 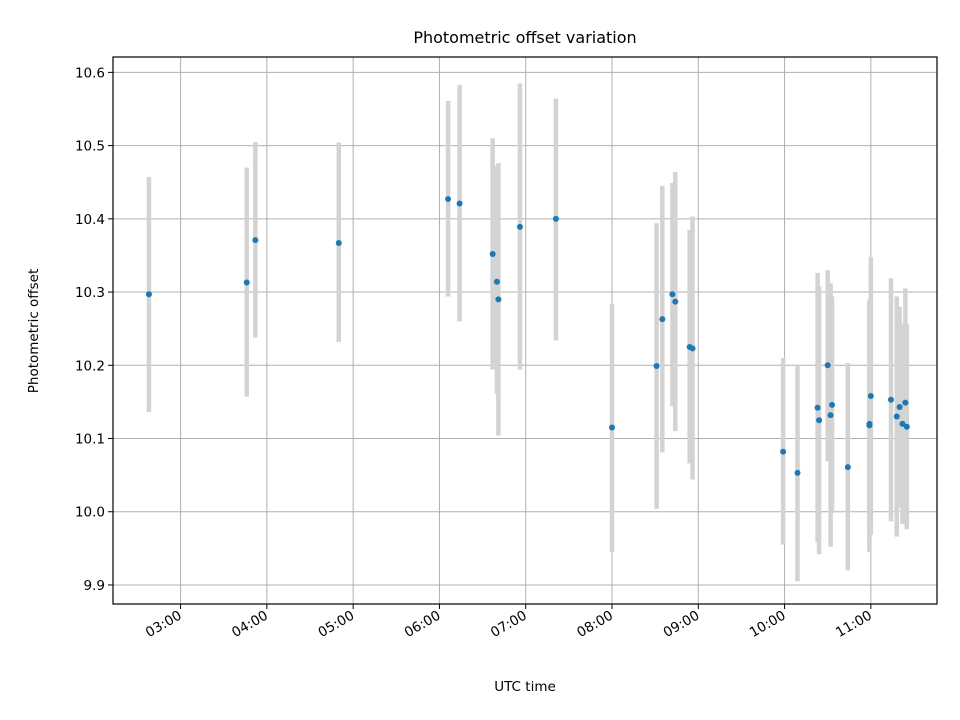 What do you see at coordinates (768, 624) in the screenshot?
I see `x-tick-label: 10:00` at bounding box center [768, 624].